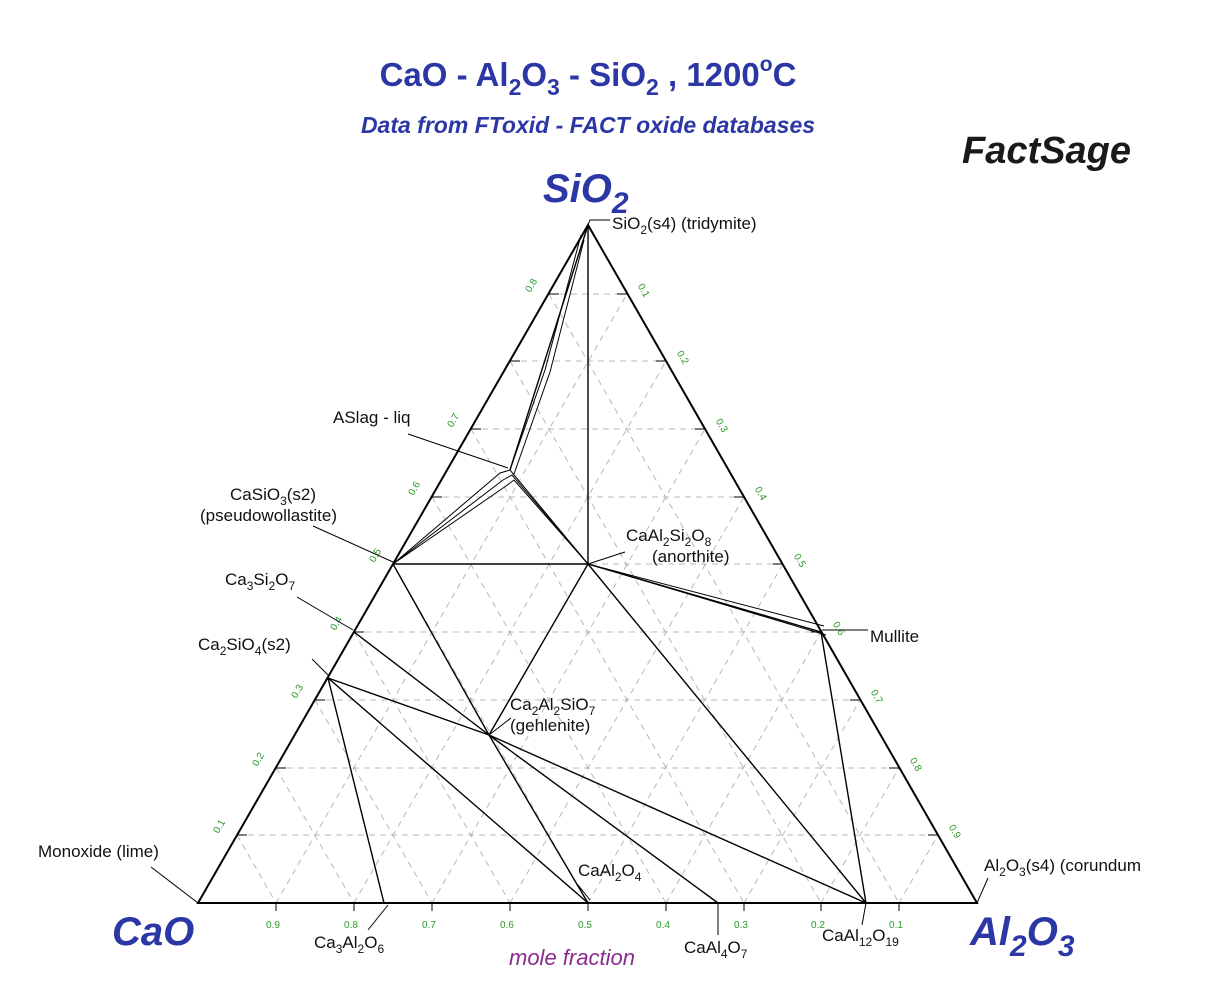  What do you see at coordinates (259, 760) in the screenshot?
I see `tick-left-0.2: 0.2` at bounding box center [259, 760].